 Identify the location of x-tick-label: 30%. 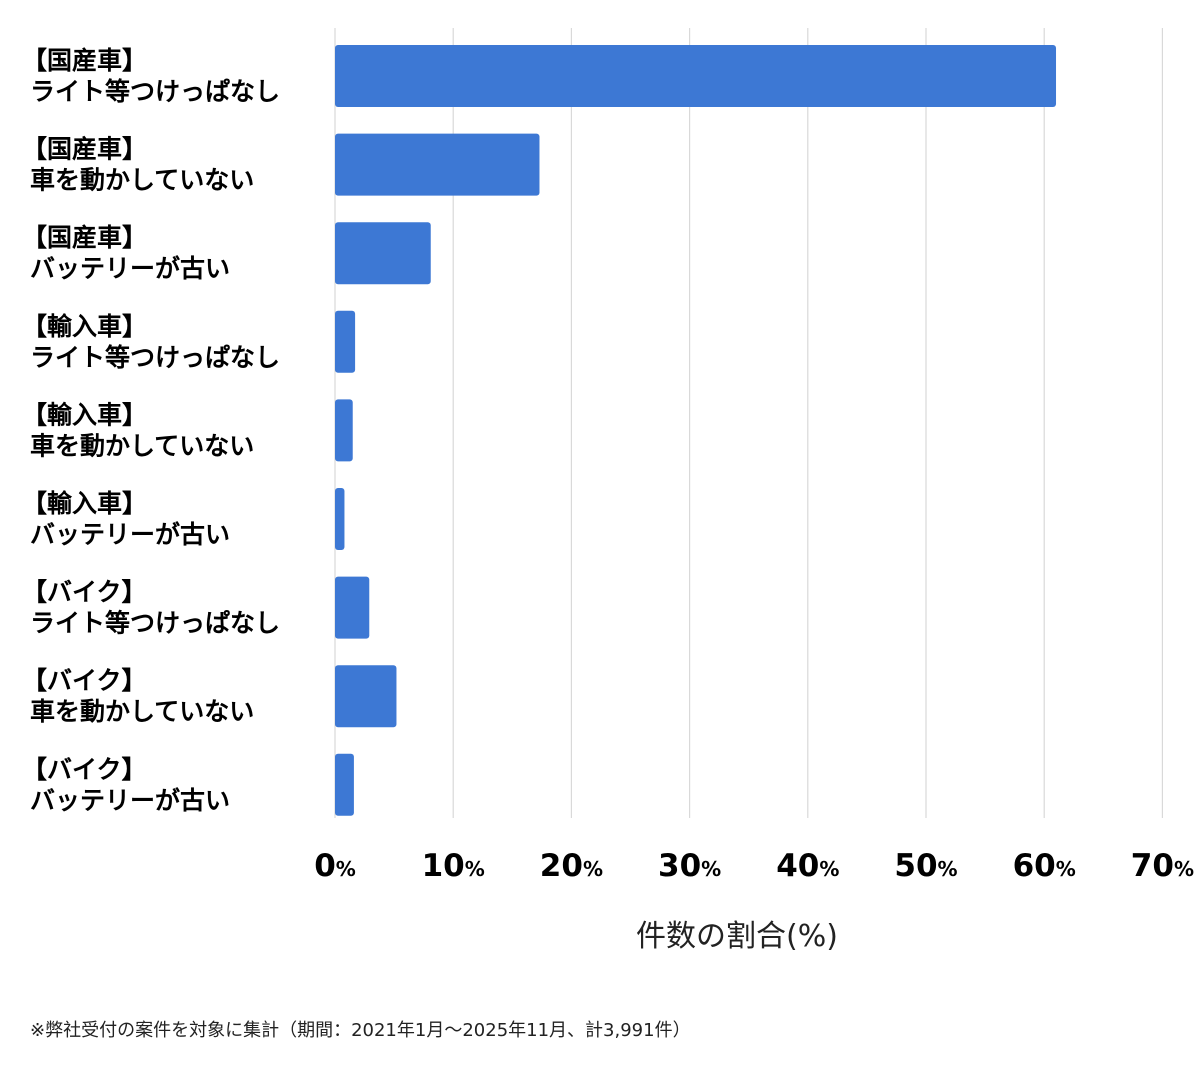
(689, 866).